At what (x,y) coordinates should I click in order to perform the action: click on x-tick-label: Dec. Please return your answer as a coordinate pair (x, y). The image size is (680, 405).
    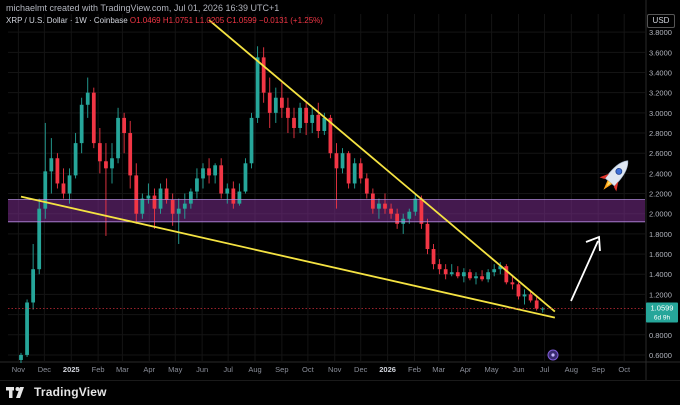
    Looking at the image, I should click on (361, 369).